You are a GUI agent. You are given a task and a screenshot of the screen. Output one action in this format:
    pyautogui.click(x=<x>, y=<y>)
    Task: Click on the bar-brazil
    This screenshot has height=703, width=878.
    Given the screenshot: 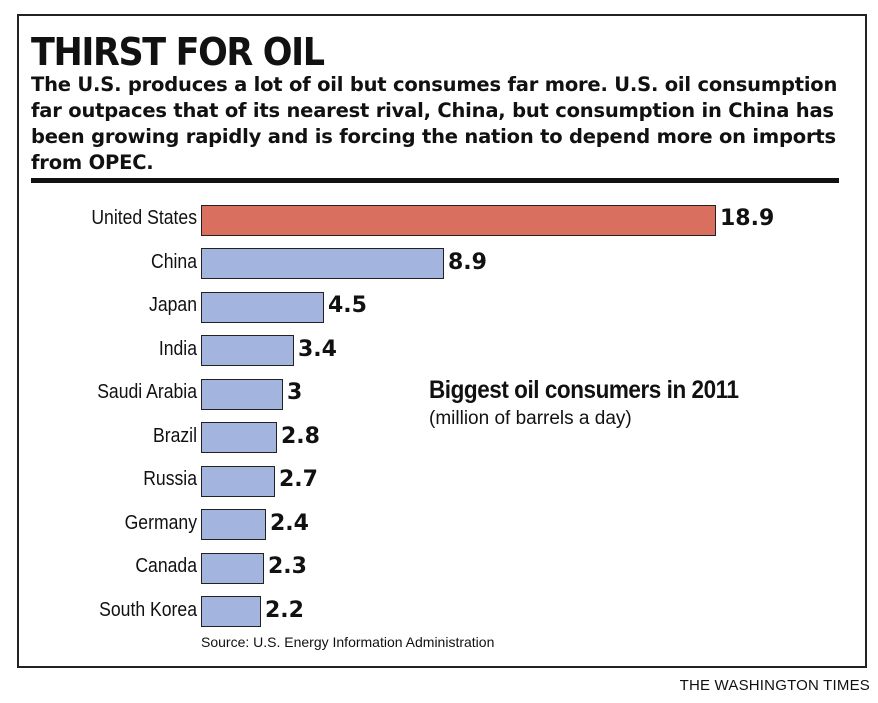 What is the action you would take?
    pyautogui.click(x=239, y=437)
    